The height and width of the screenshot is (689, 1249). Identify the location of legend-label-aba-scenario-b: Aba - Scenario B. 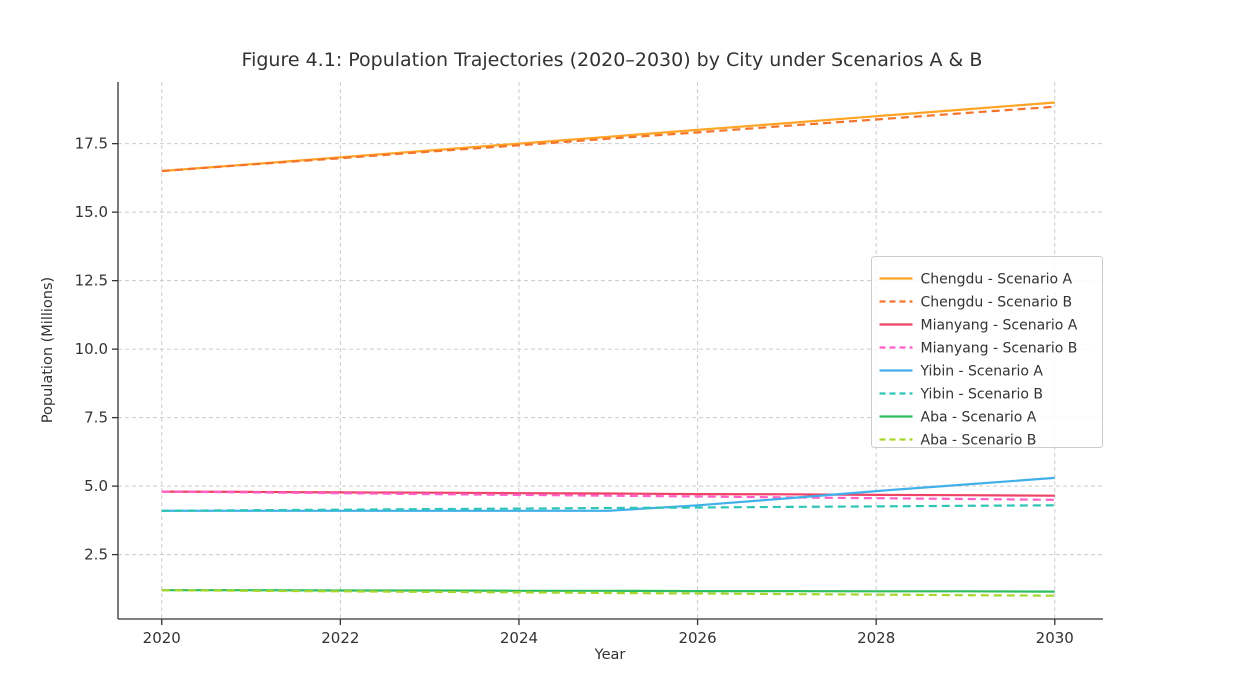
(979, 441).